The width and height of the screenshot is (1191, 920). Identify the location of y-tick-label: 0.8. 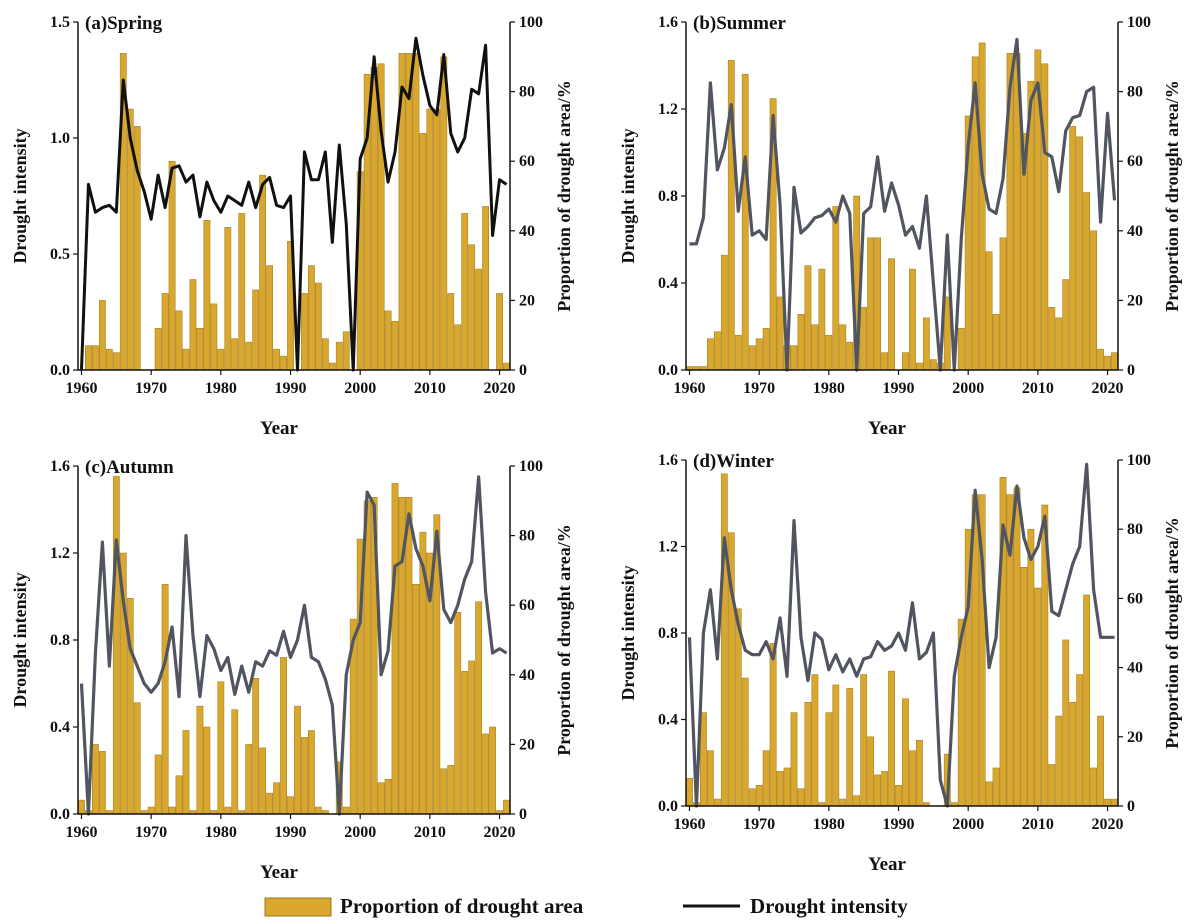
(668, 196).